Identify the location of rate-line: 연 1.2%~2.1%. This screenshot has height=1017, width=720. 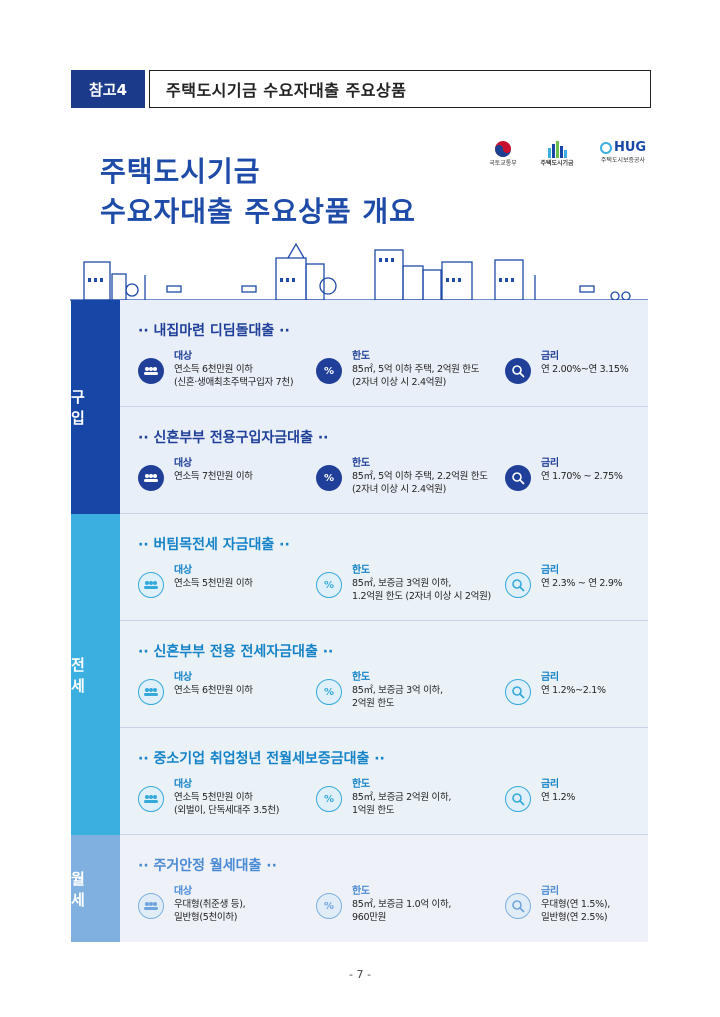
(573, 690).